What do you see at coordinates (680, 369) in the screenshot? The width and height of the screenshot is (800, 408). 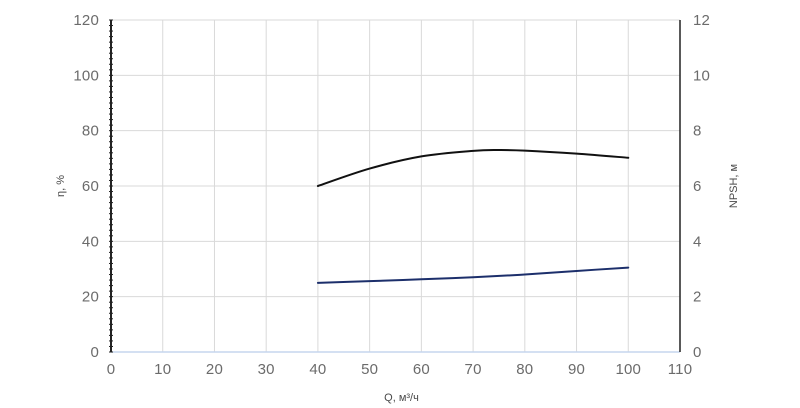 I see `x-tick-label: 110` at bounding box center [680, 369].